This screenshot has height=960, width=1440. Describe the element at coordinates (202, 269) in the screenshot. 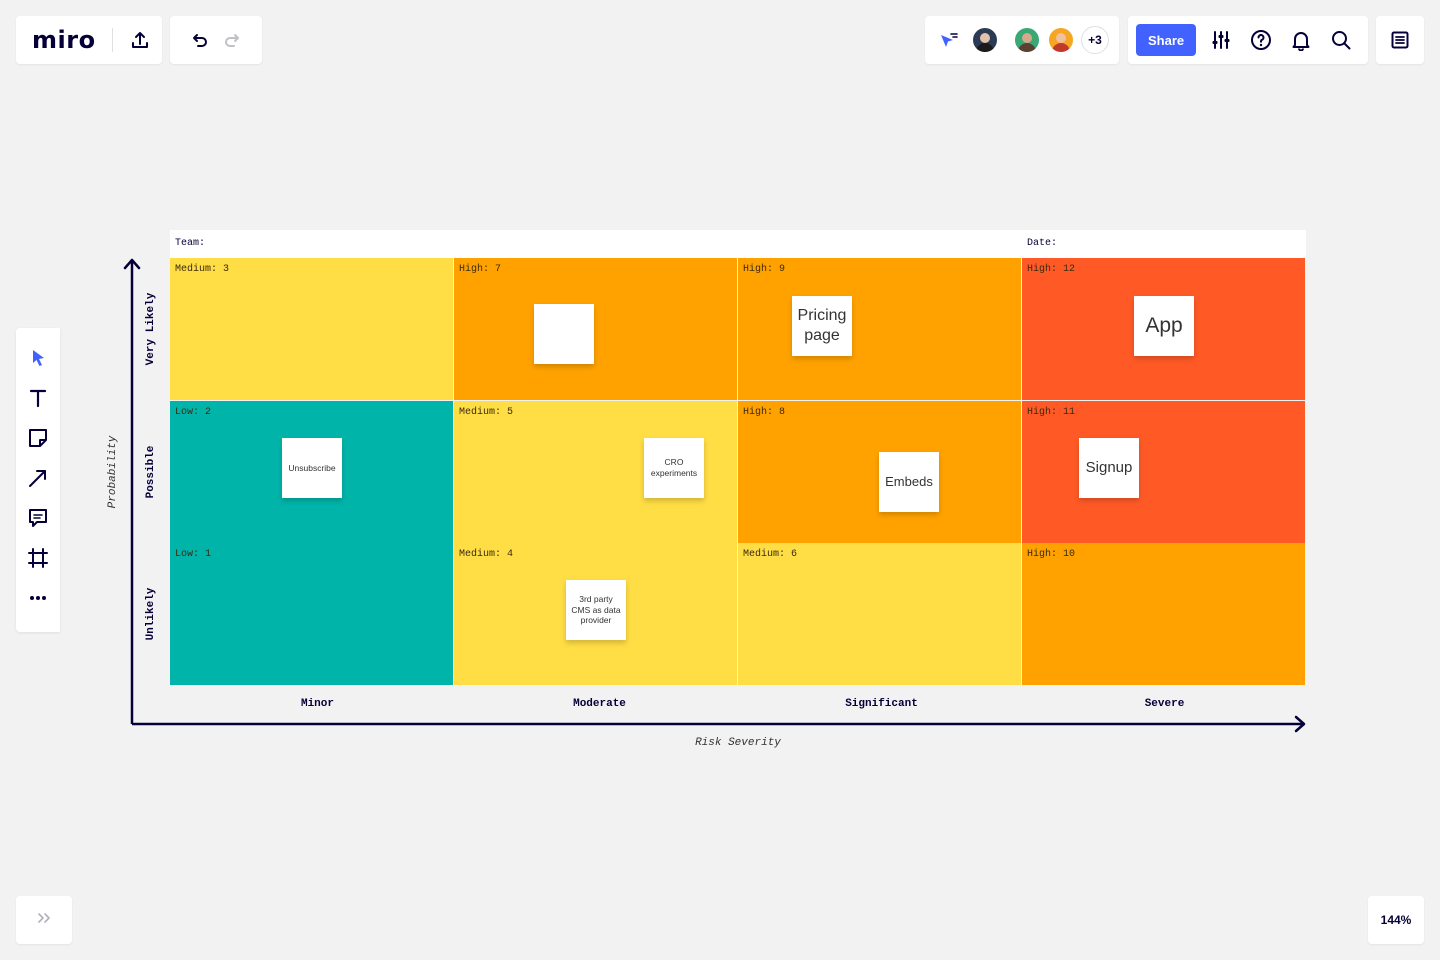

I see `cell-score-label: Medium: 3` at that location.